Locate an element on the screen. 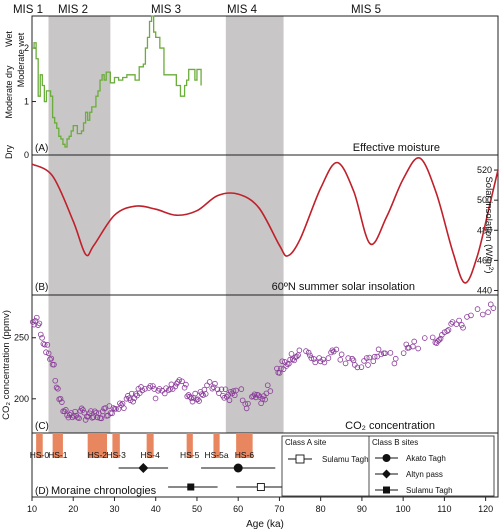 The width and height of the screenshot is (500, 532). age-marker-open-square is located at coordinates (260, 487).